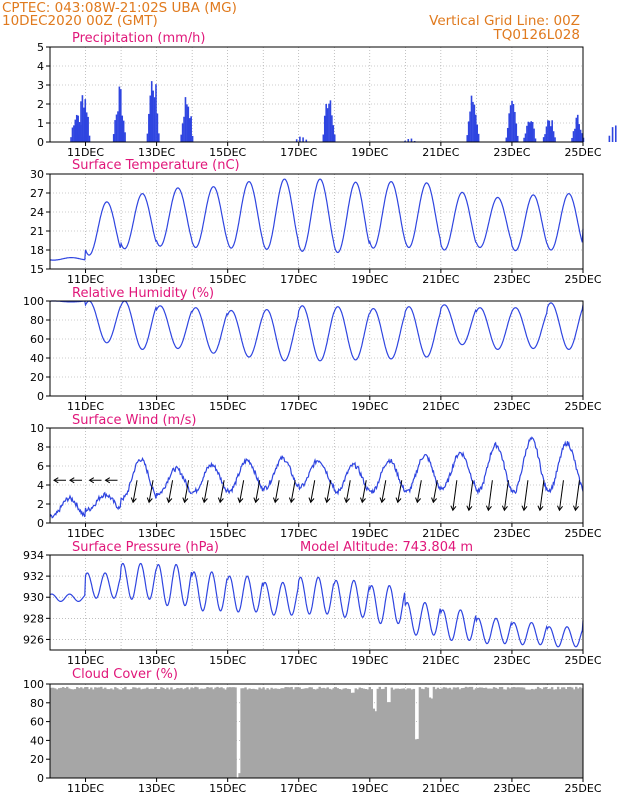 The image size is (618, 800). Describe the element at coordinates (369, 660) in the screenshot. I see `pressure-x-tick-label: 19DEC` at that location.